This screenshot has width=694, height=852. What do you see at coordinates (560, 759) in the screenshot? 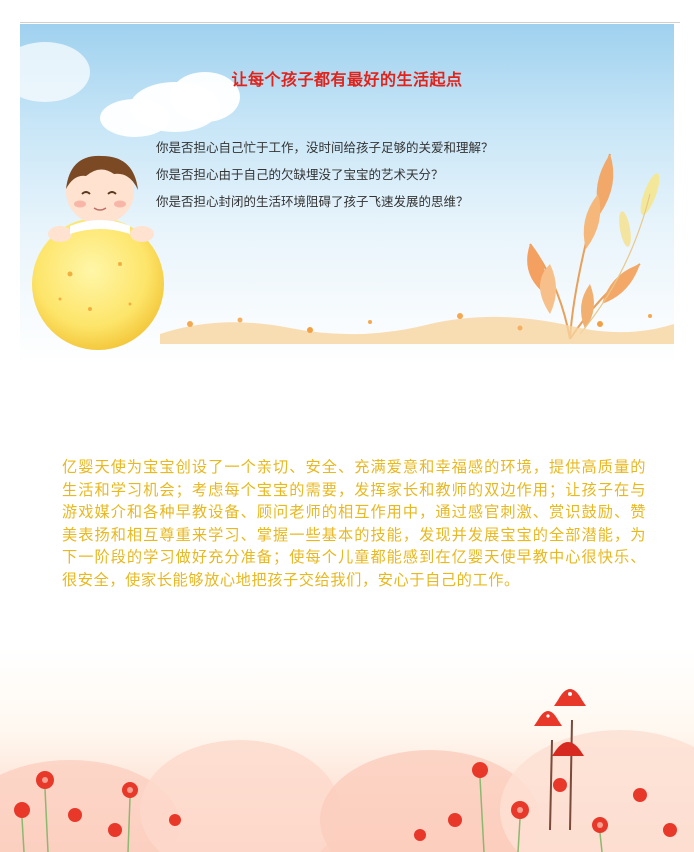
I see `mushroom-house-illustration` at bounding box center [560, 759].